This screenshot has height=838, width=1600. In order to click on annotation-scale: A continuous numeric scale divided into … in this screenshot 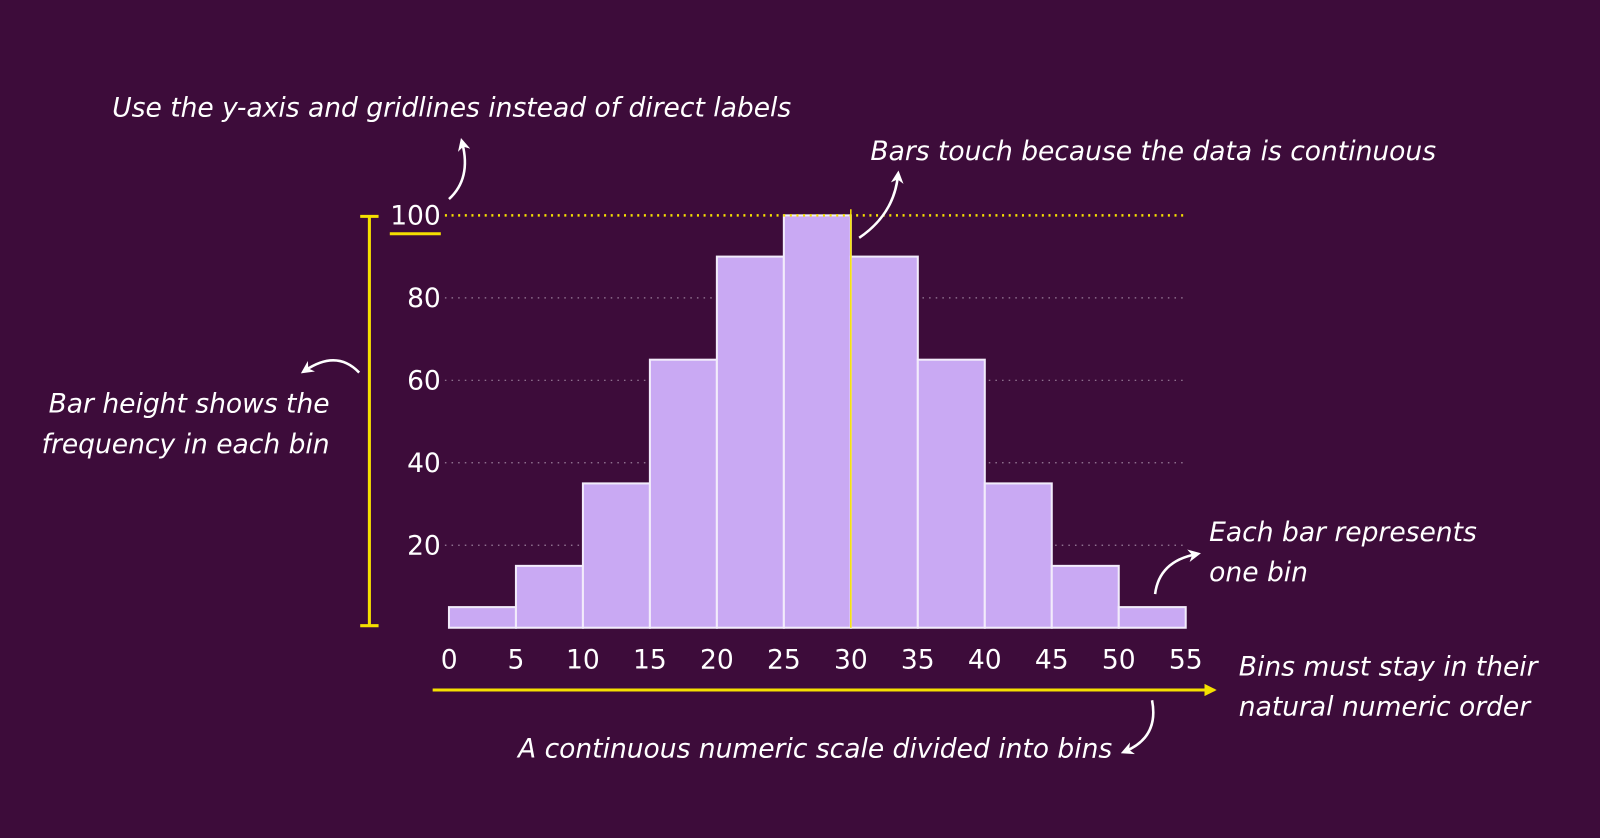, I will do `click(814, 748)`.